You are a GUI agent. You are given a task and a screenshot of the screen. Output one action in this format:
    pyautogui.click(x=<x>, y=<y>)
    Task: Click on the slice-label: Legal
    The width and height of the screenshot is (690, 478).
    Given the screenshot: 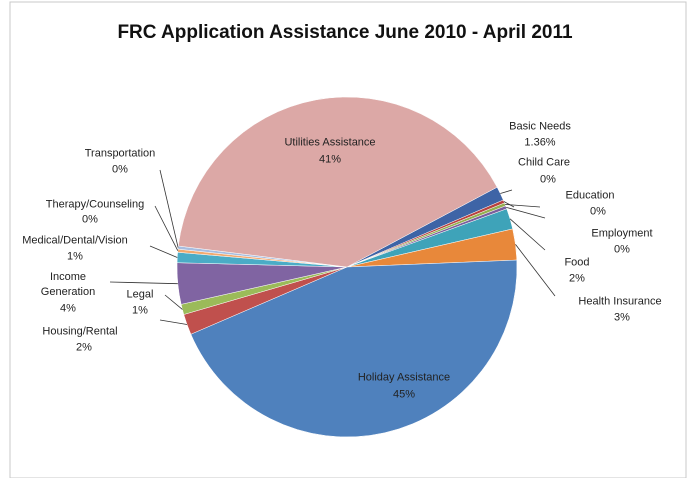 What is the action you would take?
    pyautogui.click(x=140, y=294)
    